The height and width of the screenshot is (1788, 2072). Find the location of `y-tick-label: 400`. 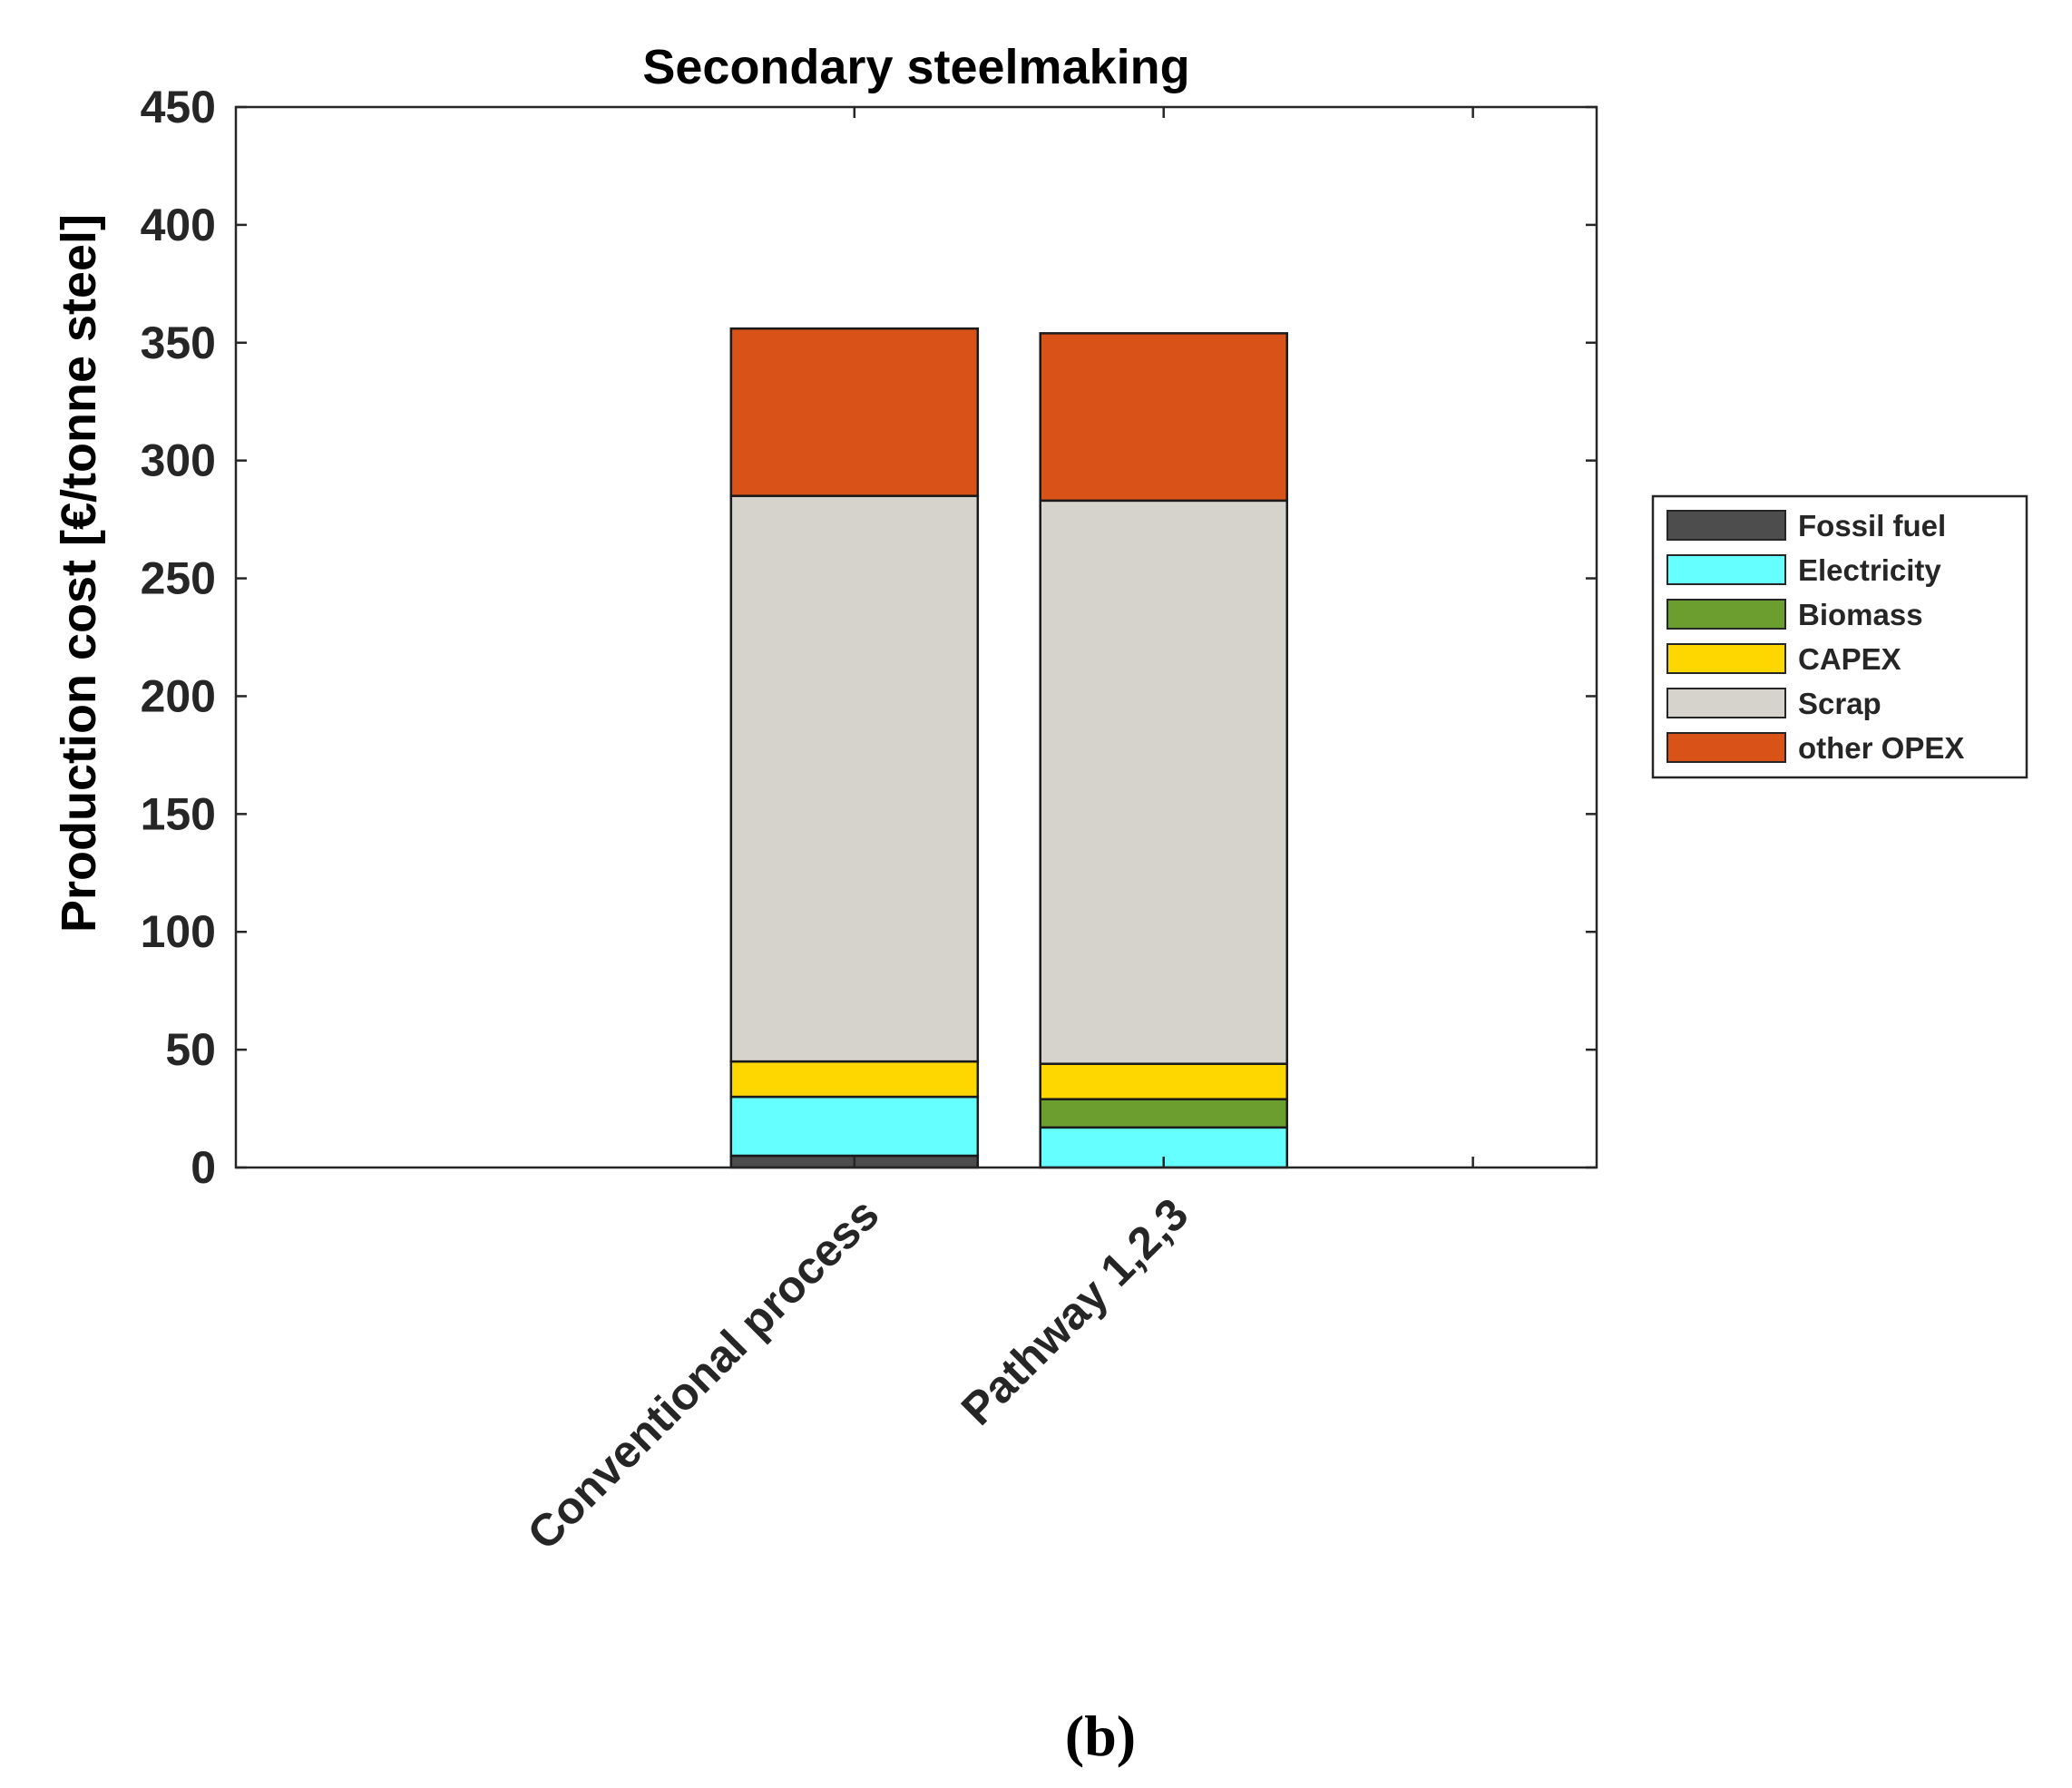

y-tick-label: 400 is located at coordinates (178, 225).